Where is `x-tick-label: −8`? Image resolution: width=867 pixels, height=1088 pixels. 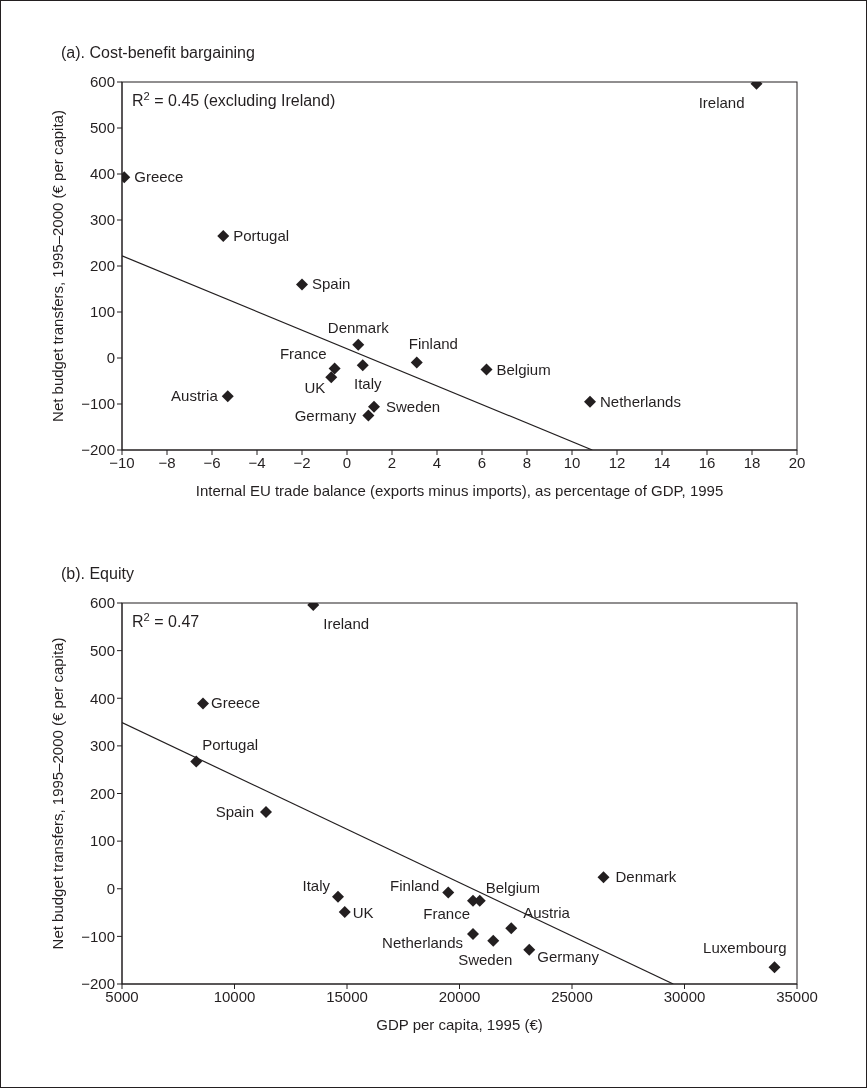 x-tick-label: −8 is located at coordinates (167, 462).